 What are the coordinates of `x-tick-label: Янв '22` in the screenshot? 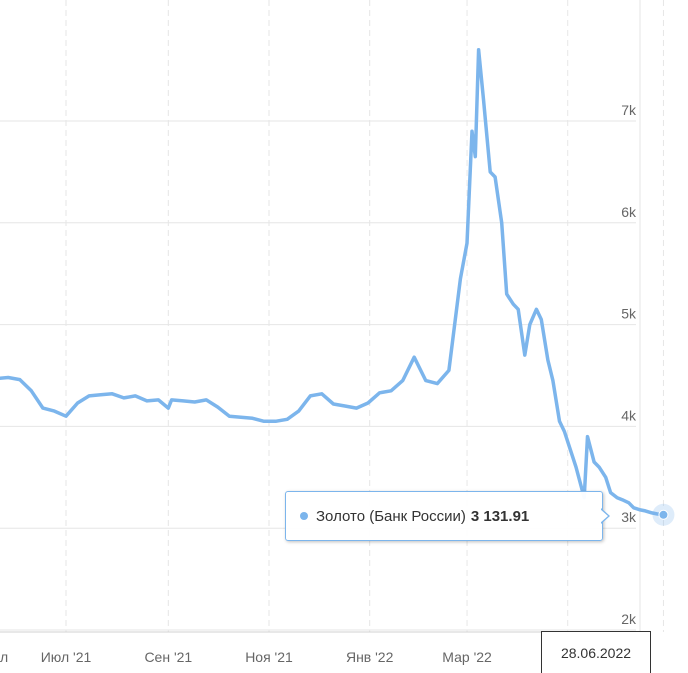 It's located at (370, 657).